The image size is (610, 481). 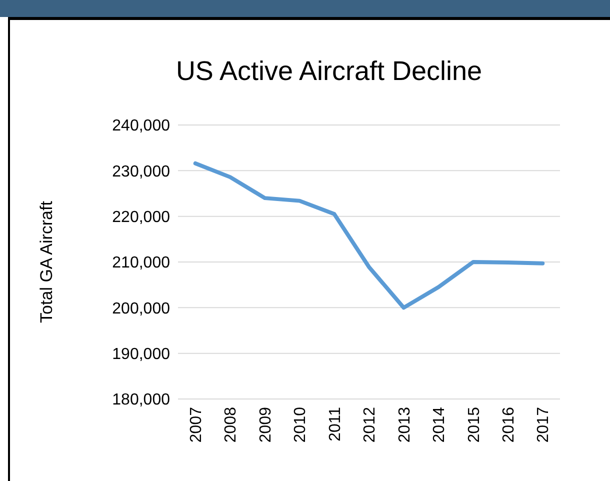 I want to click on x-tick-label: 2017, so click(x=543, y=424).